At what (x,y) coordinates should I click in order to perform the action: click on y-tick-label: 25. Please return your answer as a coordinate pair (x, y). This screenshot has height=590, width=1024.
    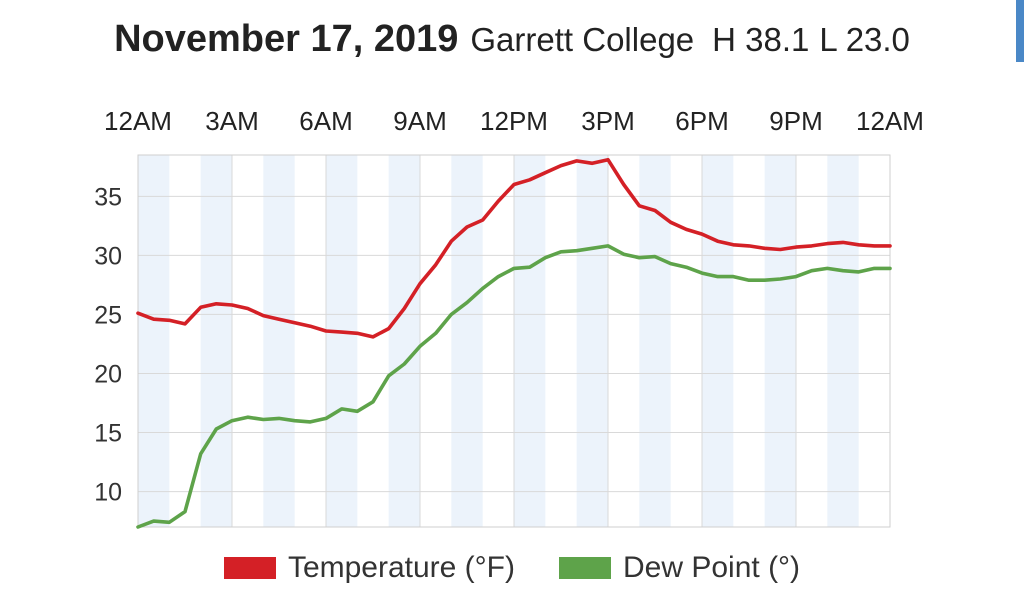
    Looking at the image, I should click on (108, 315).